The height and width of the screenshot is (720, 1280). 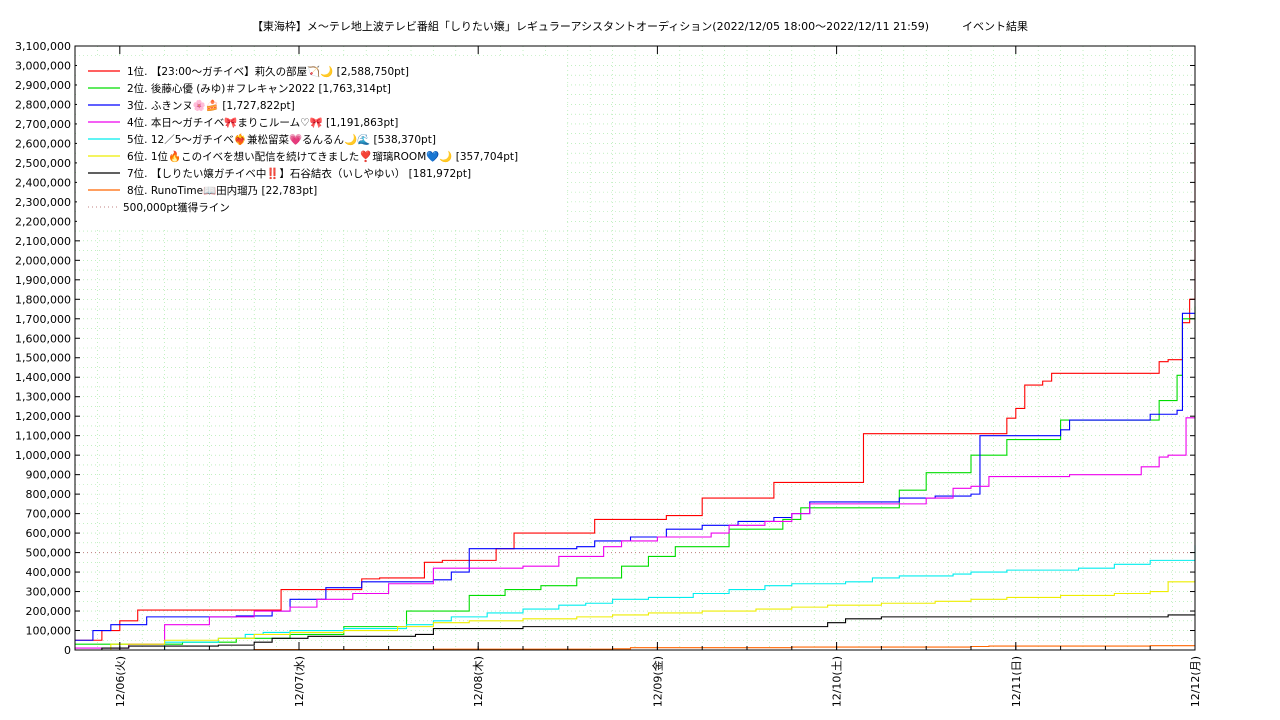 What do you see at coordinates (43, 85) in the screenshot?
I see `y-tick-label: 2,900,000` at bounding box center [43, 85].